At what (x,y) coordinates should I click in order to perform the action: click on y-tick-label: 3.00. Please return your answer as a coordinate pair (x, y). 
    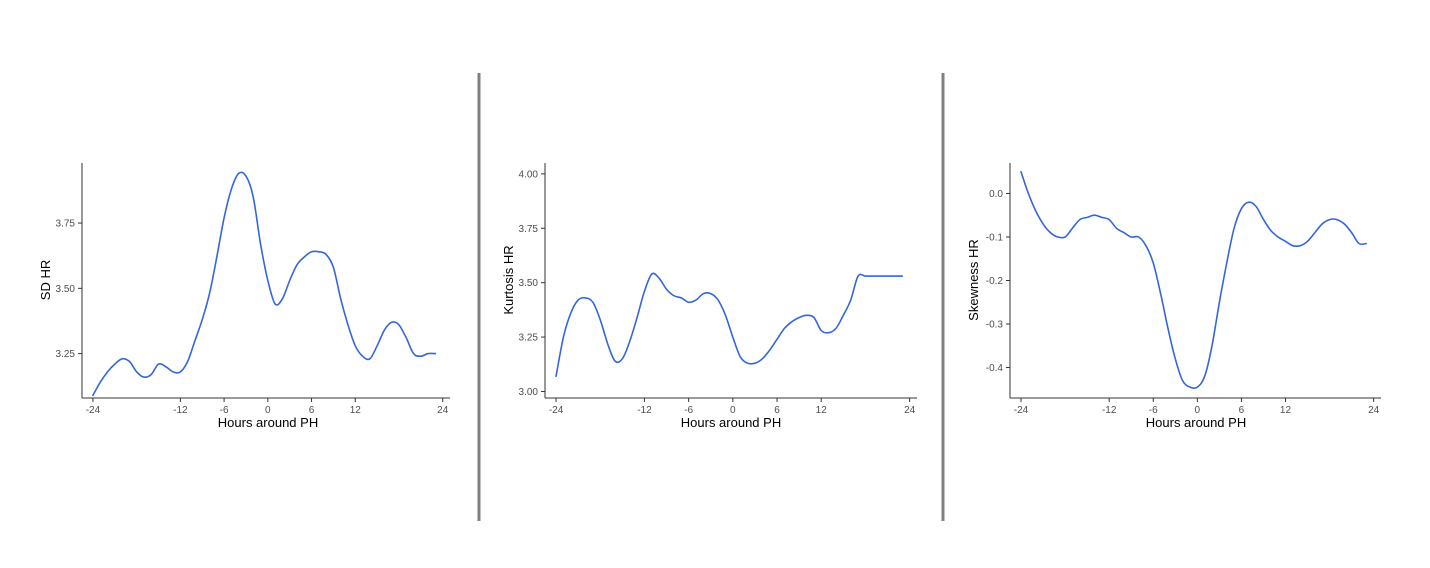
    Looking at the image, I should click on (529, 392).